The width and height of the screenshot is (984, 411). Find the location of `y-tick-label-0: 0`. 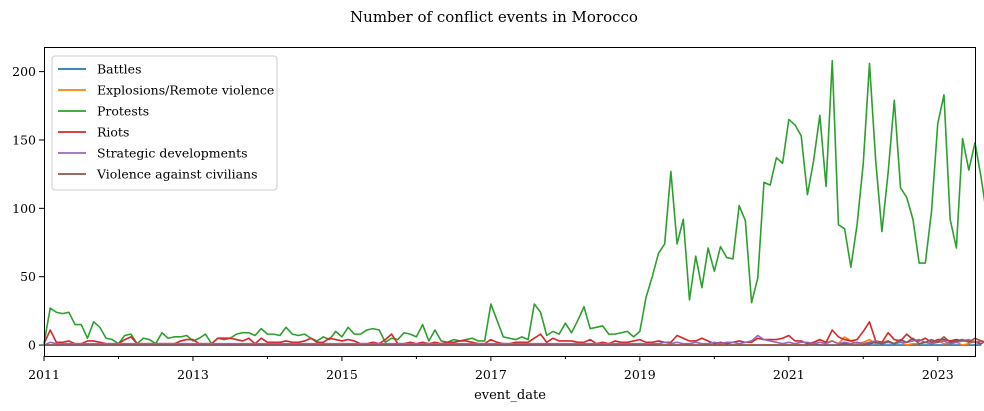

y-tick-label-0: 0 is located at coordinates (32, 345).